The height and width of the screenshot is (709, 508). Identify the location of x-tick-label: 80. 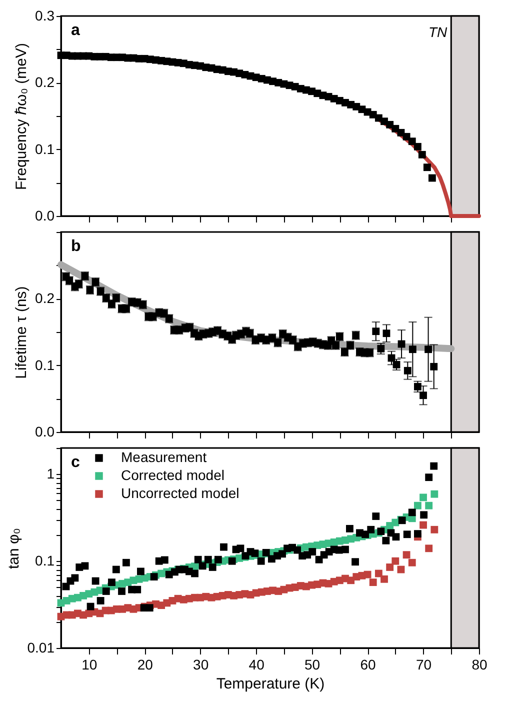
(480, 664).